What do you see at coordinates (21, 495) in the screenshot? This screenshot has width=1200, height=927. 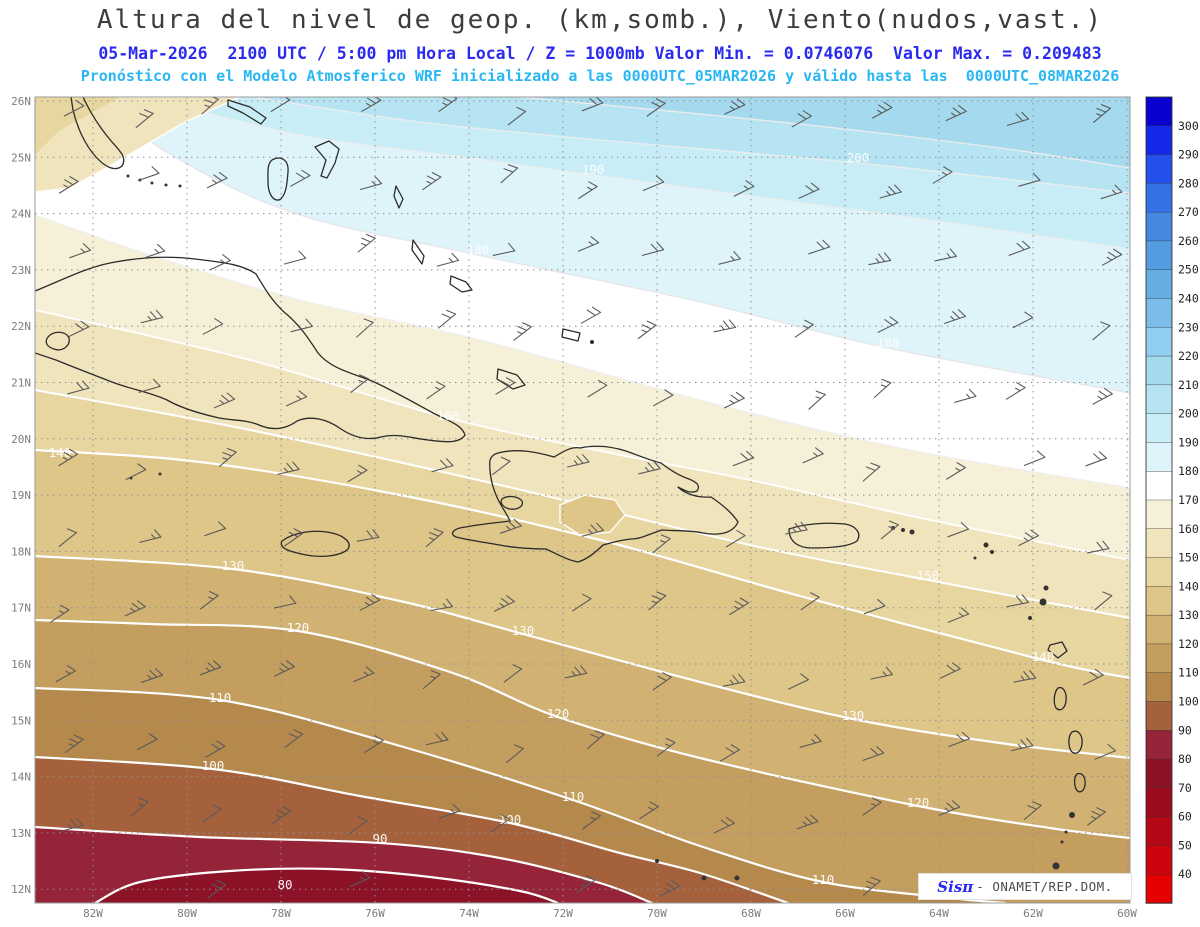 I see `lat-label: 19N` at bounding box center [21, 495].